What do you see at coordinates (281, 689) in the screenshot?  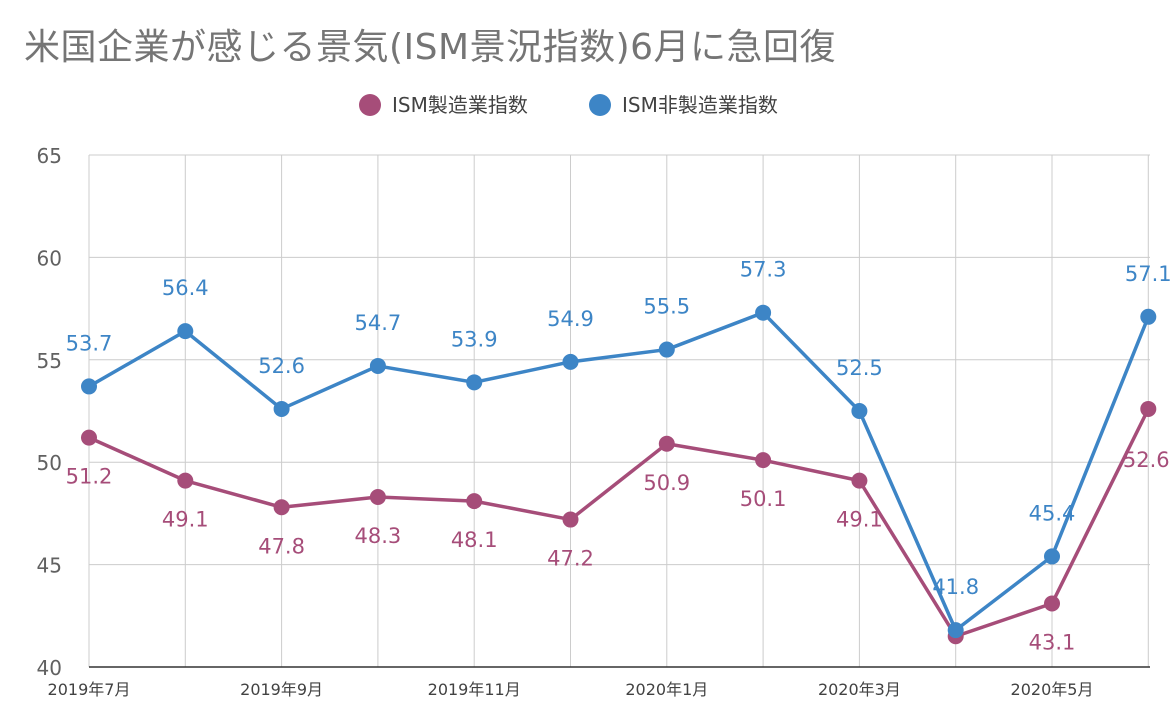 I see `x-tick-label: 2019年9月` at bounding box center [281, 689].